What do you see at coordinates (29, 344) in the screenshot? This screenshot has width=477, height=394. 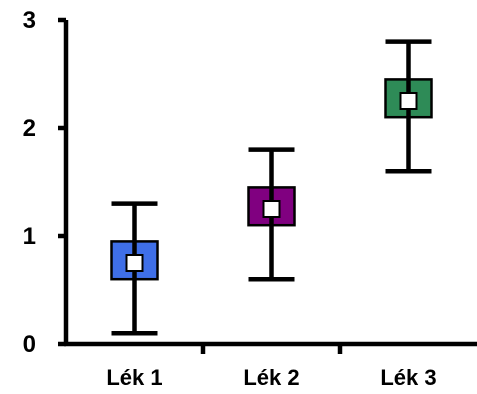 I see `y-tick-label: 0` at bounding box center [29, 344].